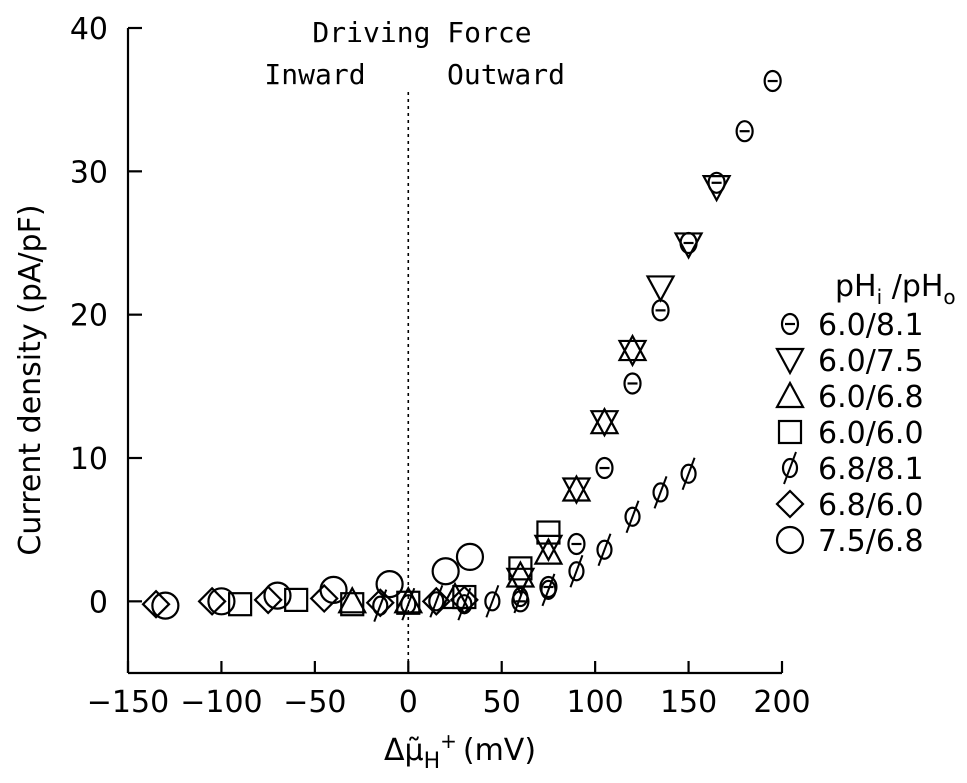 The height and width of the screenshot is (783, 967). Describe the element at coordinates (781, 702) in the screenshot. I see `x-tick-label: 200` at that location.